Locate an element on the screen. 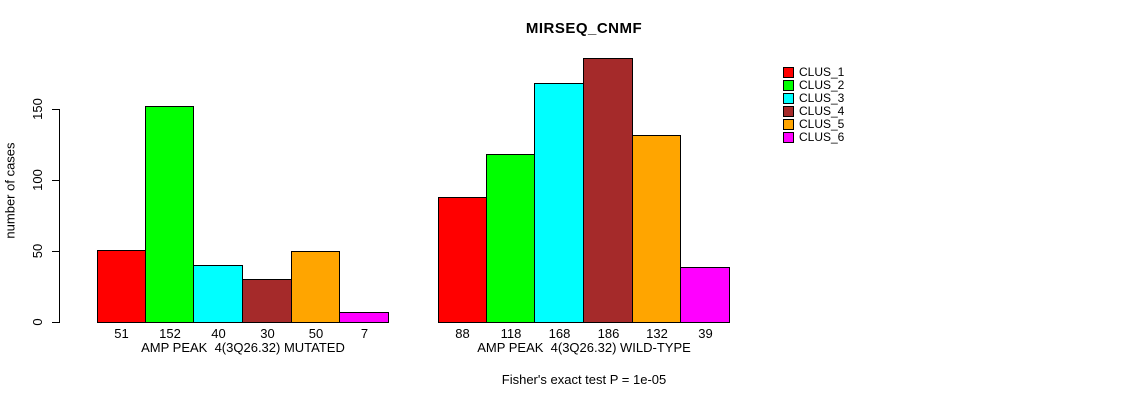 The height and width of the screenshot is (400, 1140). x-axis-label-wildtype: AMP PEAK 4(3Q26.32) WILD-TYPE is located at coordinates (584, 347).